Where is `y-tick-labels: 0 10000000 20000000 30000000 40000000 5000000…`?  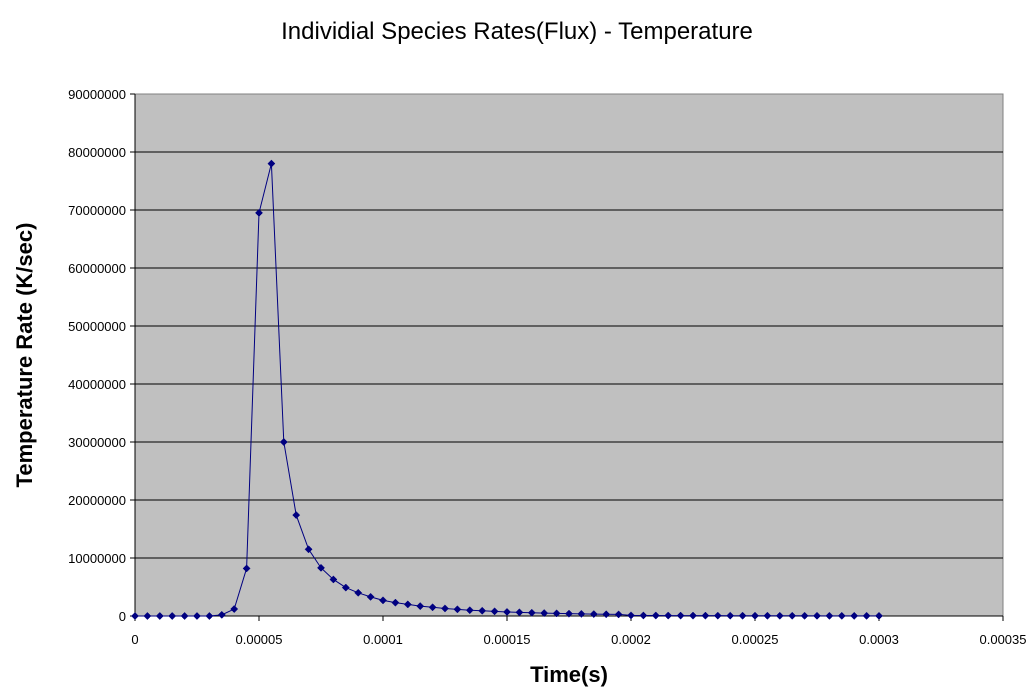 y-tick-labels: 0 10000000 20000000 30000000 40000000 5000000… is located at coordinates (97, 355).